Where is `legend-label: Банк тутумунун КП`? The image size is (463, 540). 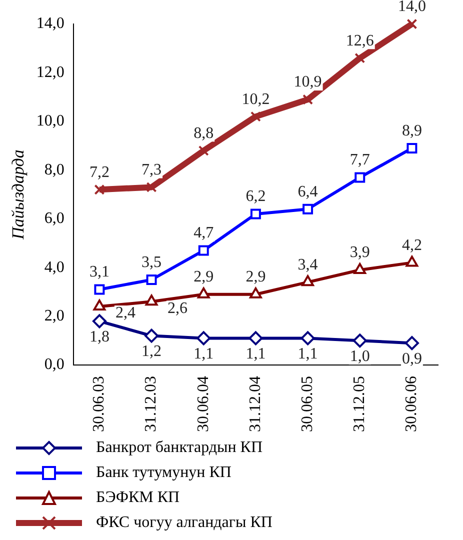 legend-label: Банк тутумунун КП is located at coordinates (164, 473).